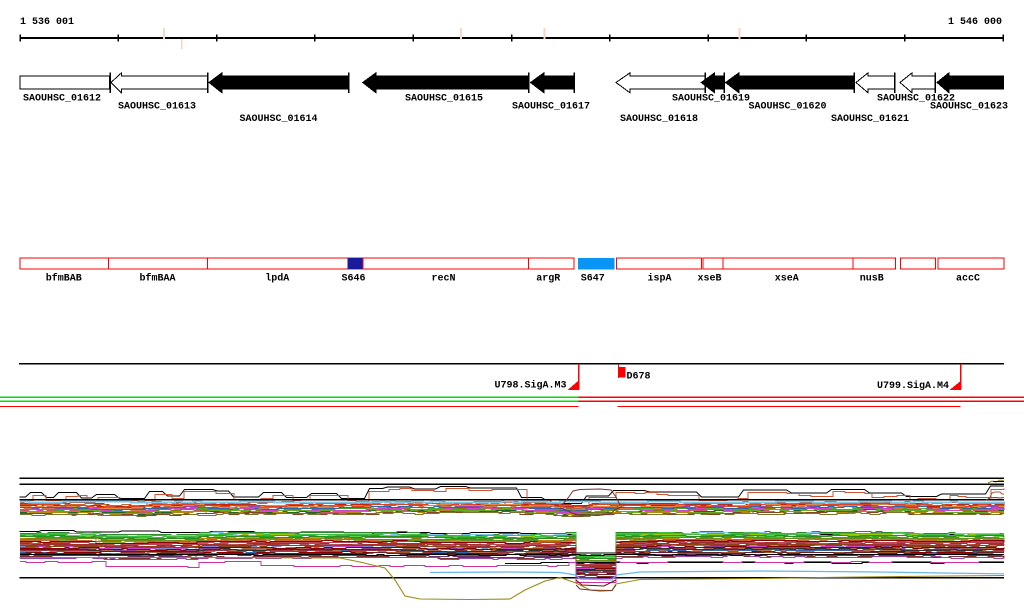 This screenshot has width=1024, height=611. I want to click on svg-text: SAOUHSC_01617, so click(551, 107).